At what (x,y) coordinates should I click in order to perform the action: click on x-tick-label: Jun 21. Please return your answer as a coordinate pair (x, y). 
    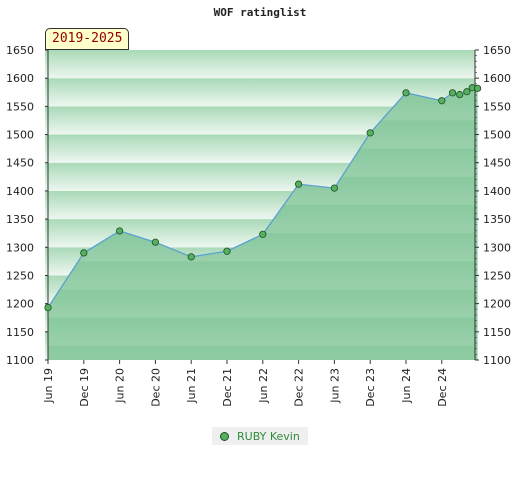
    Looking at the image, I should click on (191, 386).